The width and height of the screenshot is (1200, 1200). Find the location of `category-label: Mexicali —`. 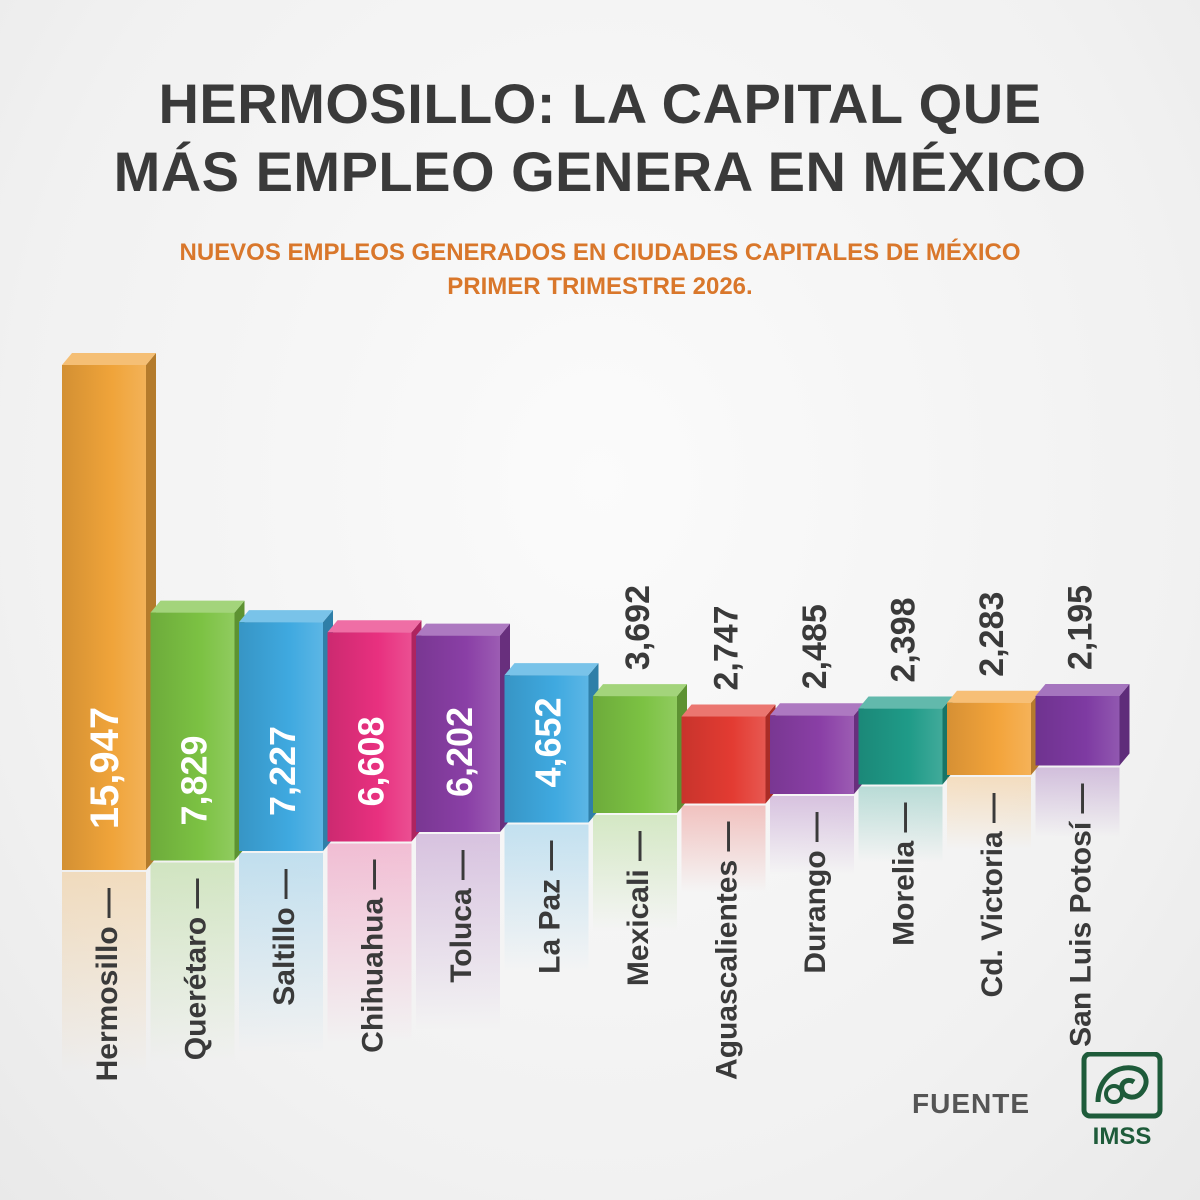

category-label: Mexicali — is located at coordinates (638, 908).